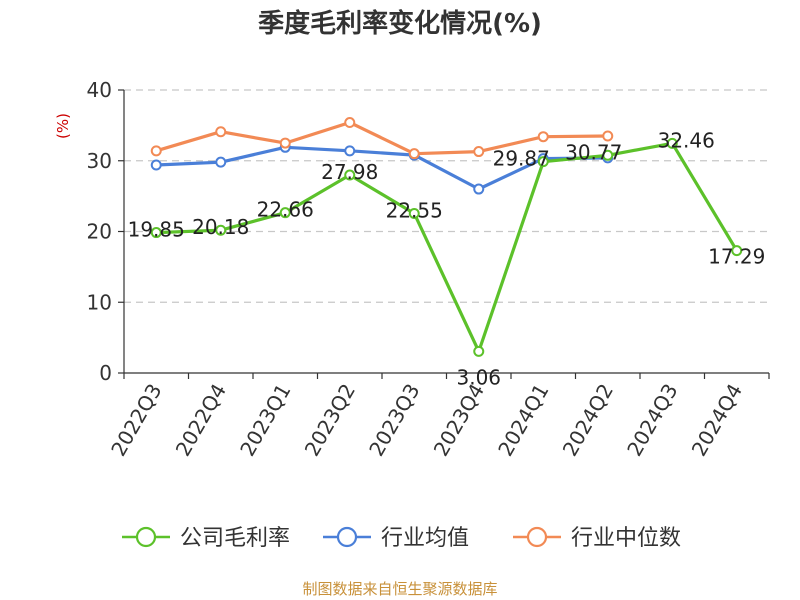 The width and height of the screenshot is (800, 600). I want to click on x-tick-label: 2023Q1, so click(265, 420).